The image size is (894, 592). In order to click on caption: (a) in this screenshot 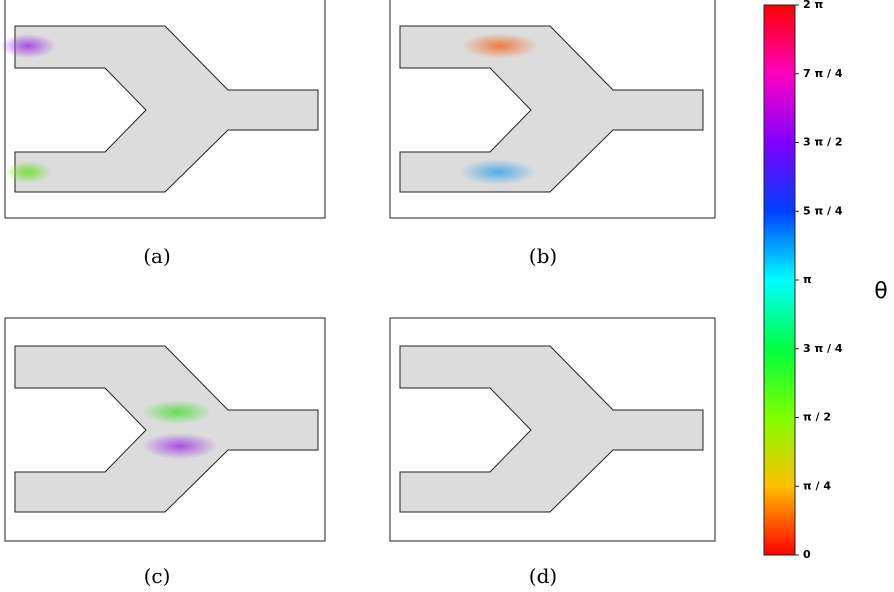, I will do `click(157, 256)`.